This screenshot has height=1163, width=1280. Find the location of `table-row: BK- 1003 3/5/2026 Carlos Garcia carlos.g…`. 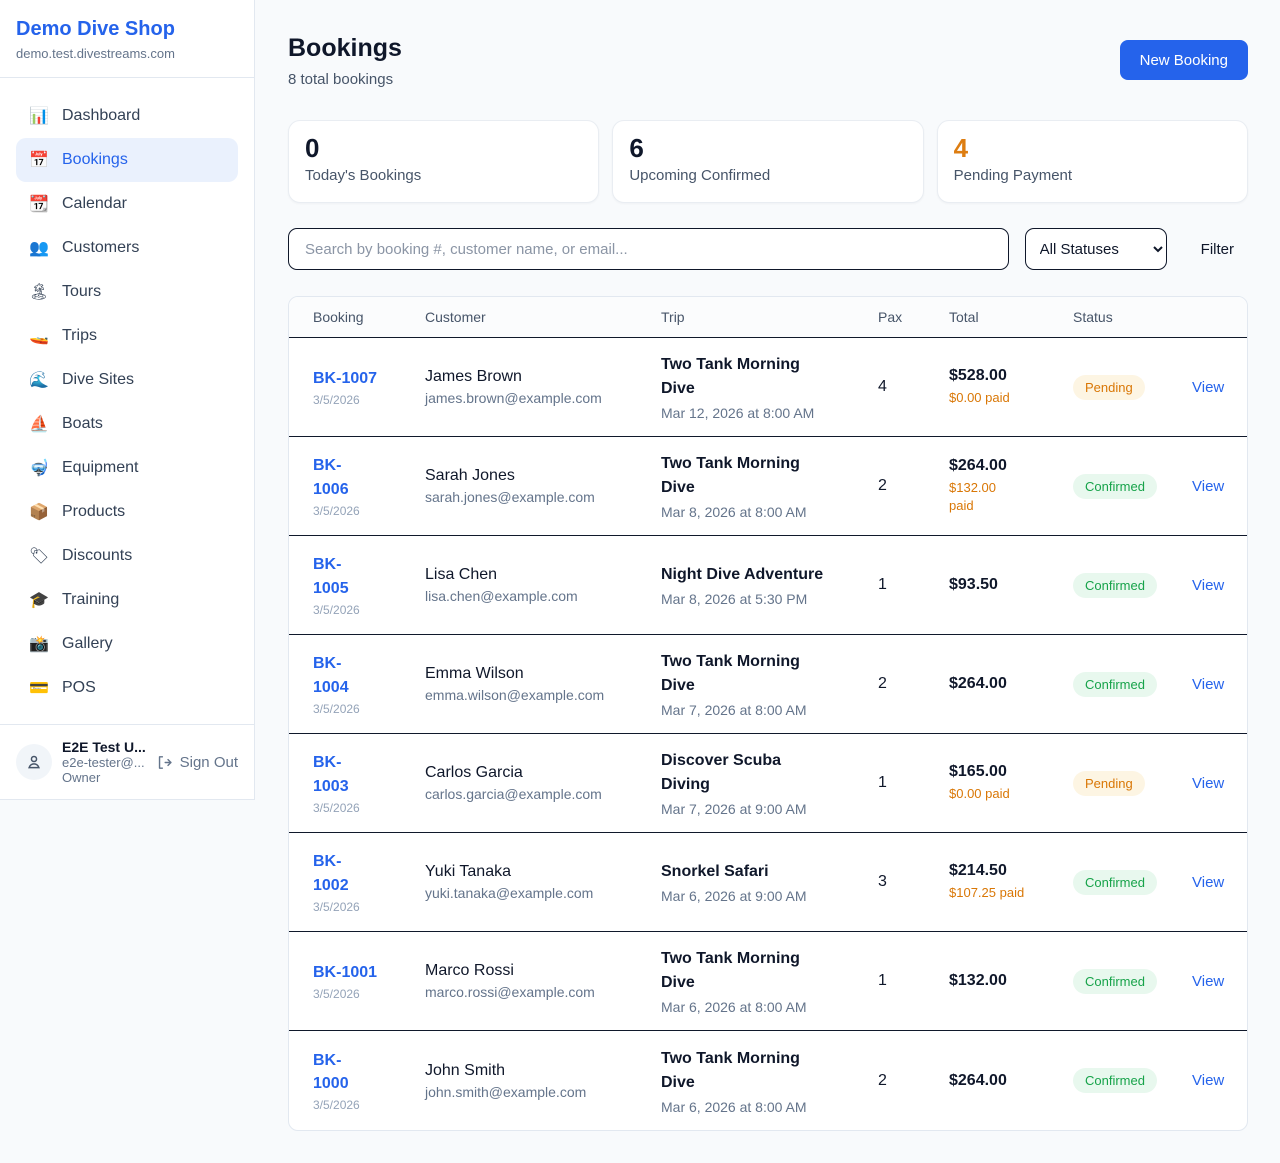

table-row: BK- 1003 3/5/2026 Carlos Garcia carlos.g… is located at coordinates (768, 783).